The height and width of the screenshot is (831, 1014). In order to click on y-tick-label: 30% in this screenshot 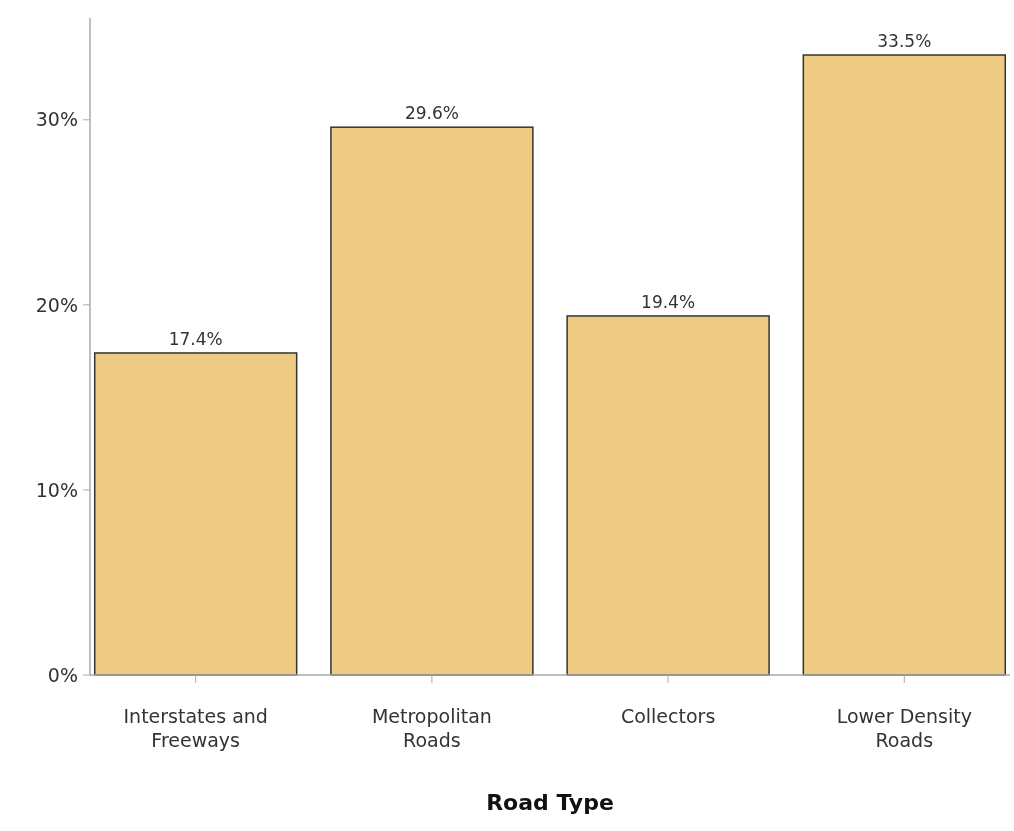, I will do `click(56, 119)`.